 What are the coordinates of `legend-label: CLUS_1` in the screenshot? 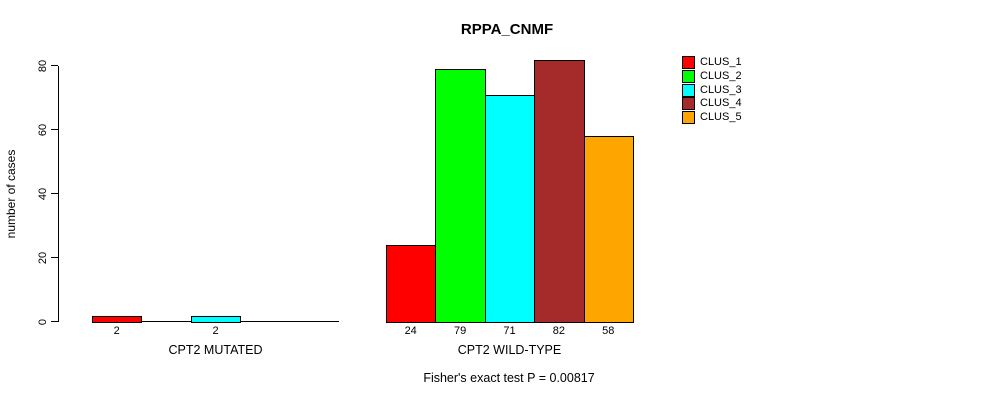 It's located at (721, 62).